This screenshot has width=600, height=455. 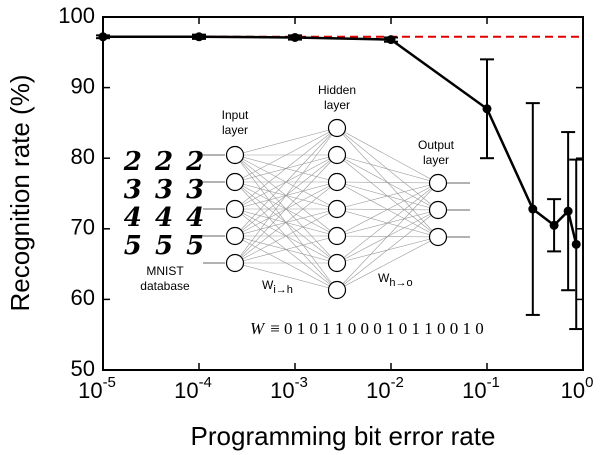 What do you see at coordinates (165, 246) in the screenshot?
I see `digit-row: 5 5 5` at bounding box center [165, 246].